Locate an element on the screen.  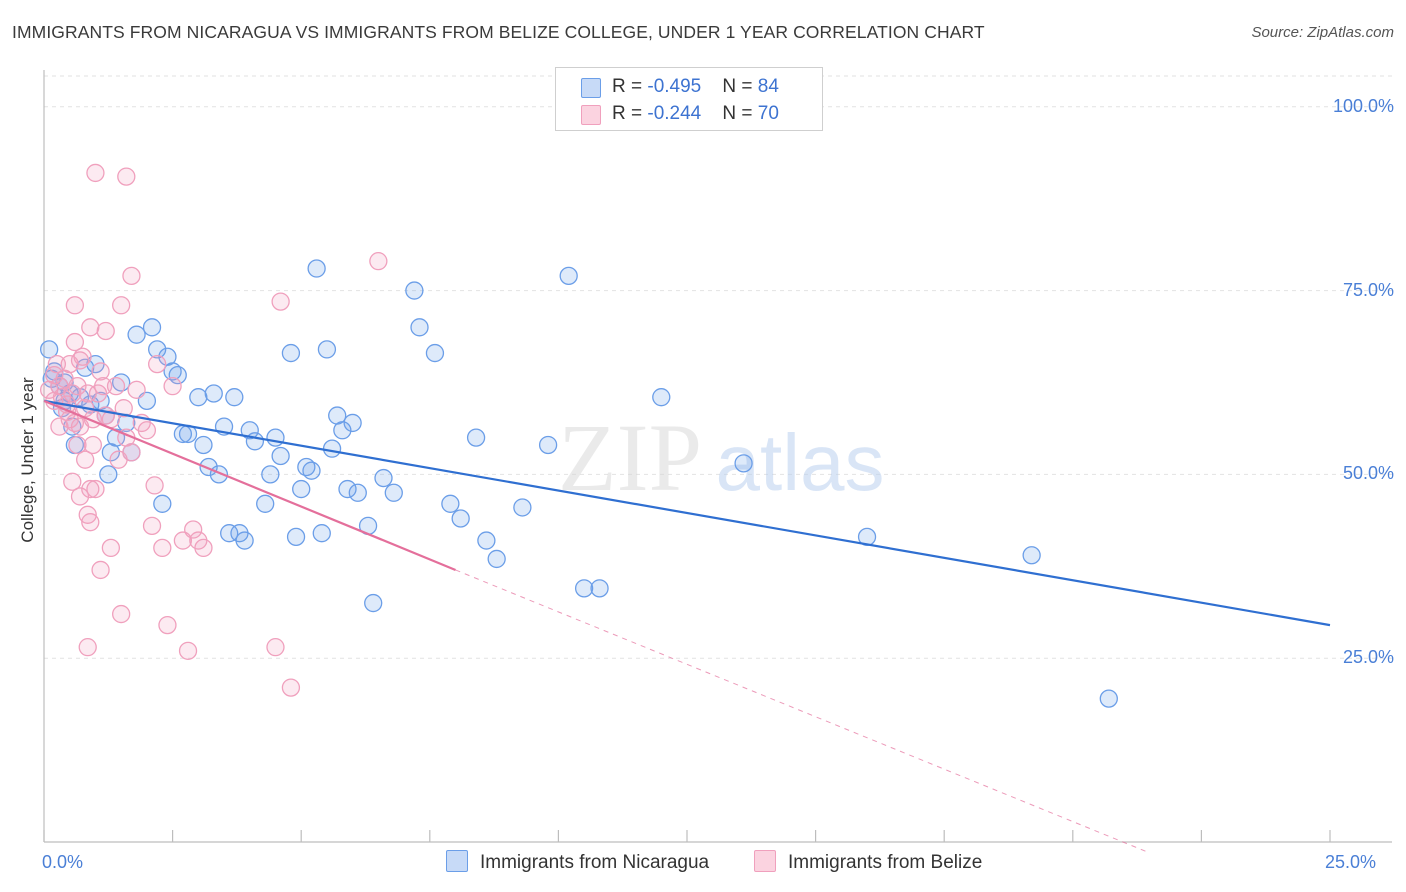
x-tick-min: 0.0% is located at coordinates (63, 862).